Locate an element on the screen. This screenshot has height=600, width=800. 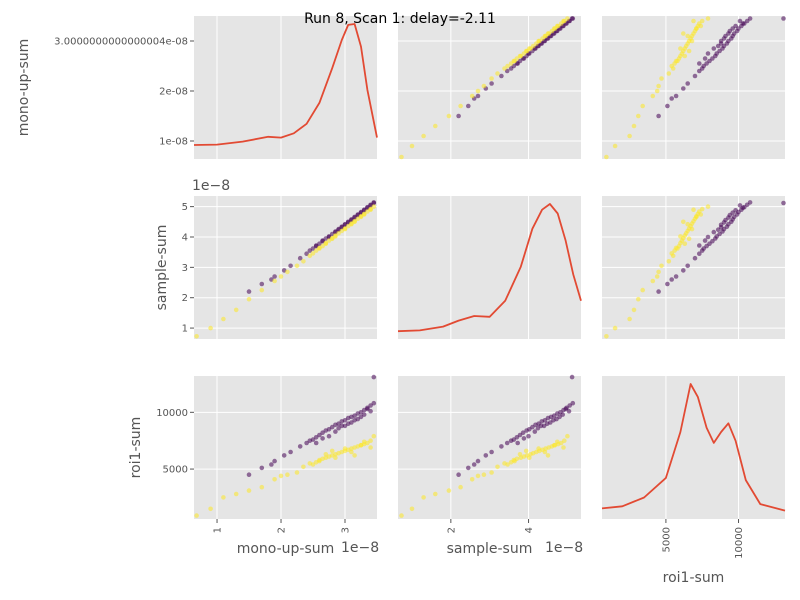
y-tick-label: 5 is located at coordinates (185, 207).